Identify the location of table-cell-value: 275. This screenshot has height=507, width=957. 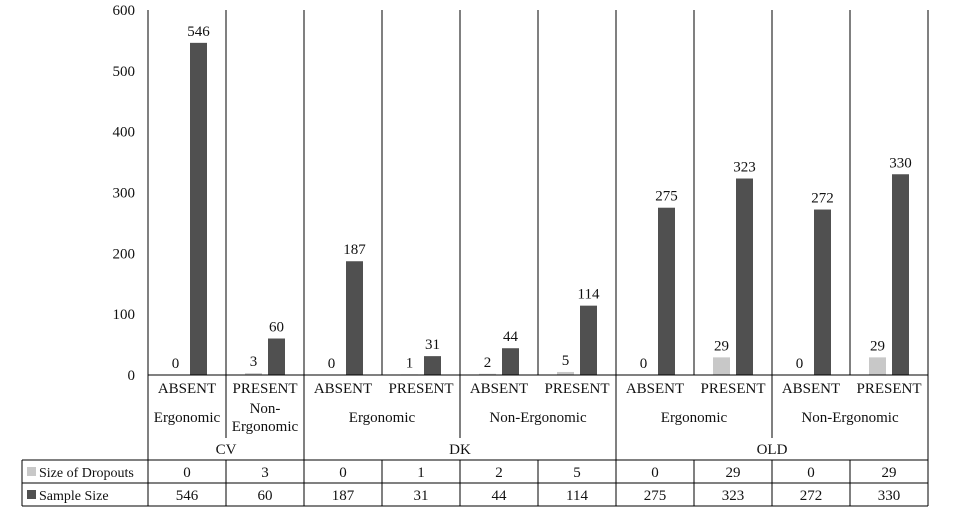
(655, 496).